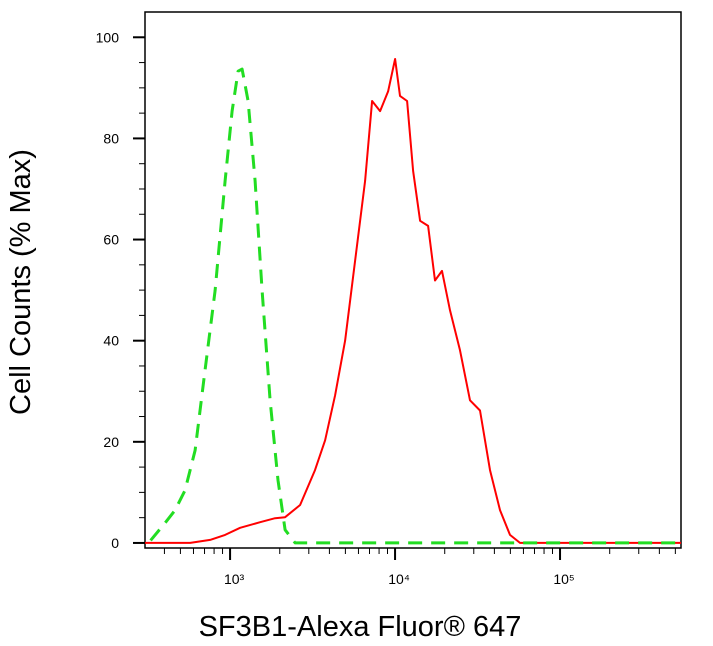 Image resolution: width=713 pixels, height=646 pixels. What do you see at coordinates (399, 579) in the screenshot?
I see `x-tick-label: 10⁴` at bounding box center [399, 579].